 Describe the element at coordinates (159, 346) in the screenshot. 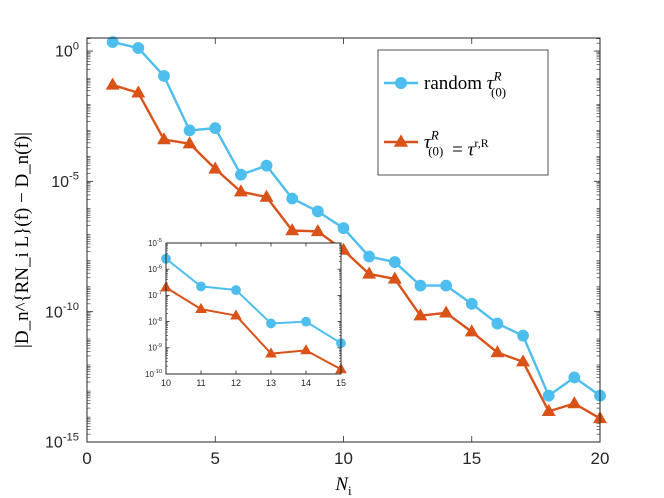

I see `inset-y-tick-label-exponent: -9` at that location.